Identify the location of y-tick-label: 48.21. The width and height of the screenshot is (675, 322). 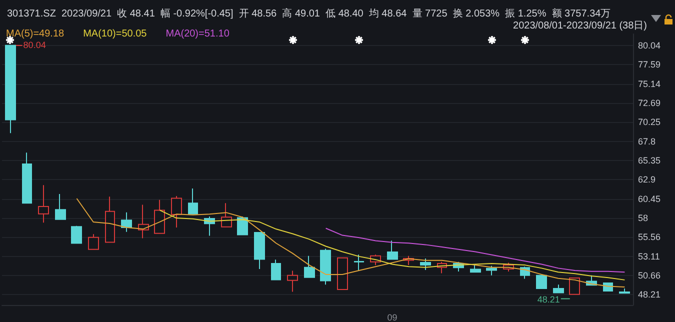
(649, 295).